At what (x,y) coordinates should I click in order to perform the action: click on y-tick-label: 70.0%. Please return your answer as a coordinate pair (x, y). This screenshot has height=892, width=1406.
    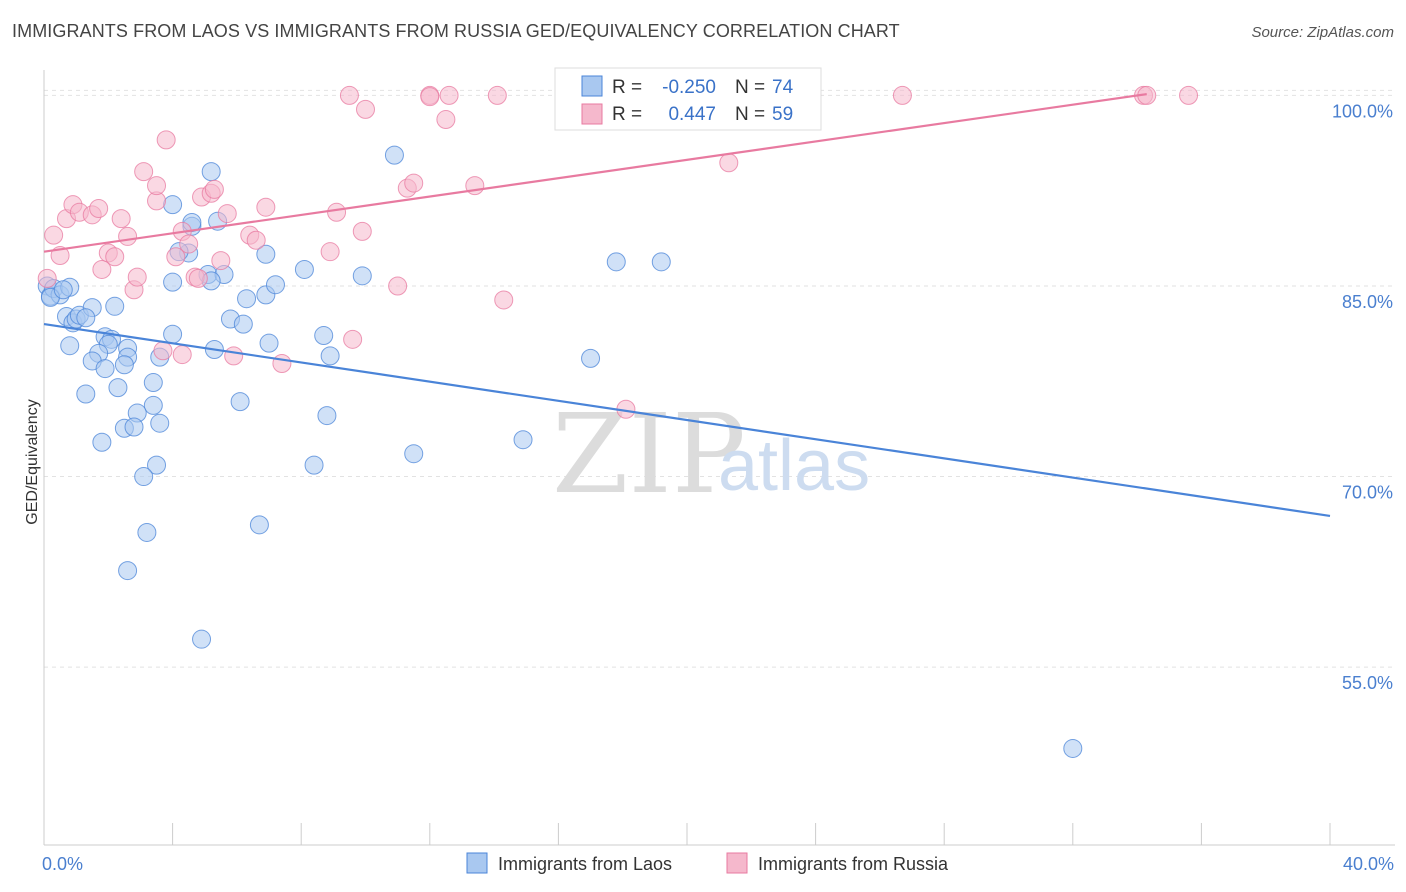
    Looking at the image, I should click on (1367, 493).